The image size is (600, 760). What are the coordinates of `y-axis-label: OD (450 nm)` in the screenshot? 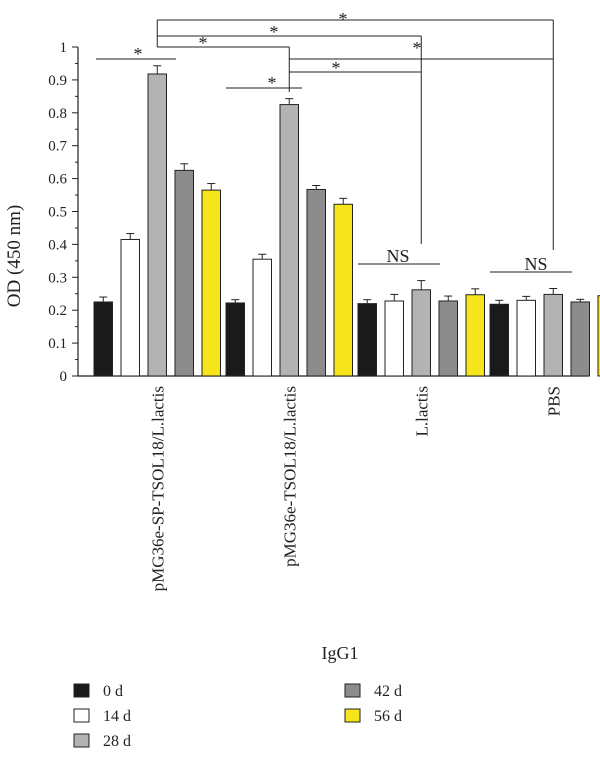 It's located at (14, 256).